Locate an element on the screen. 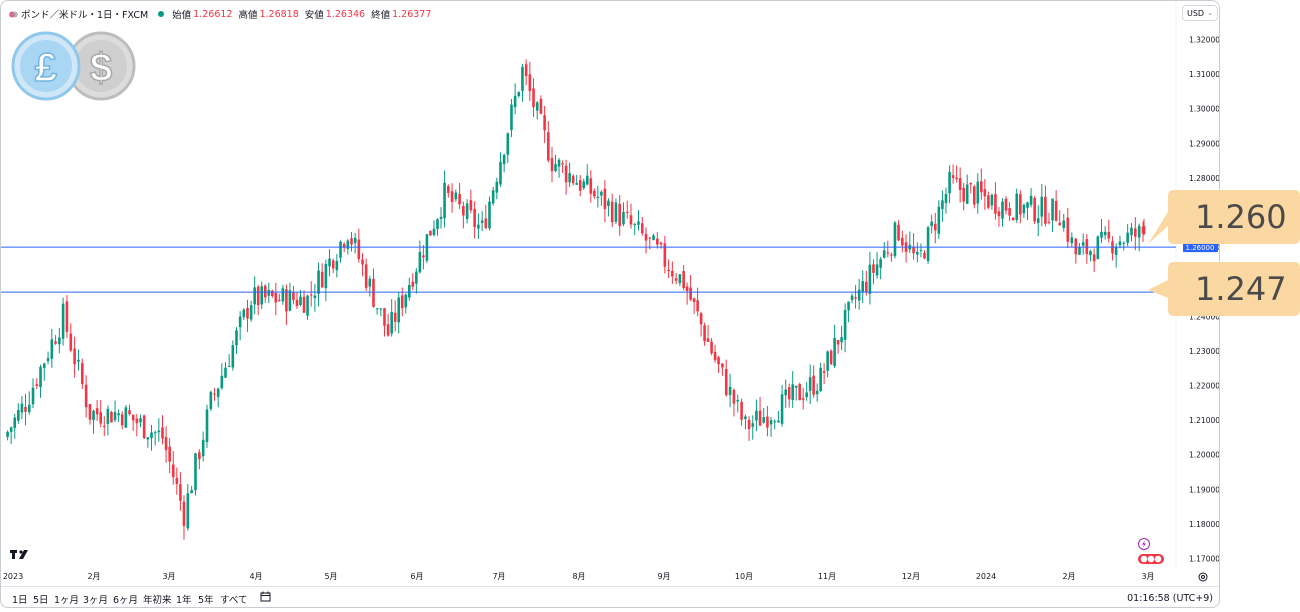 This screenshot has width=1300, height=612. range-1y: 1年 is located at coordinates (184, 600).